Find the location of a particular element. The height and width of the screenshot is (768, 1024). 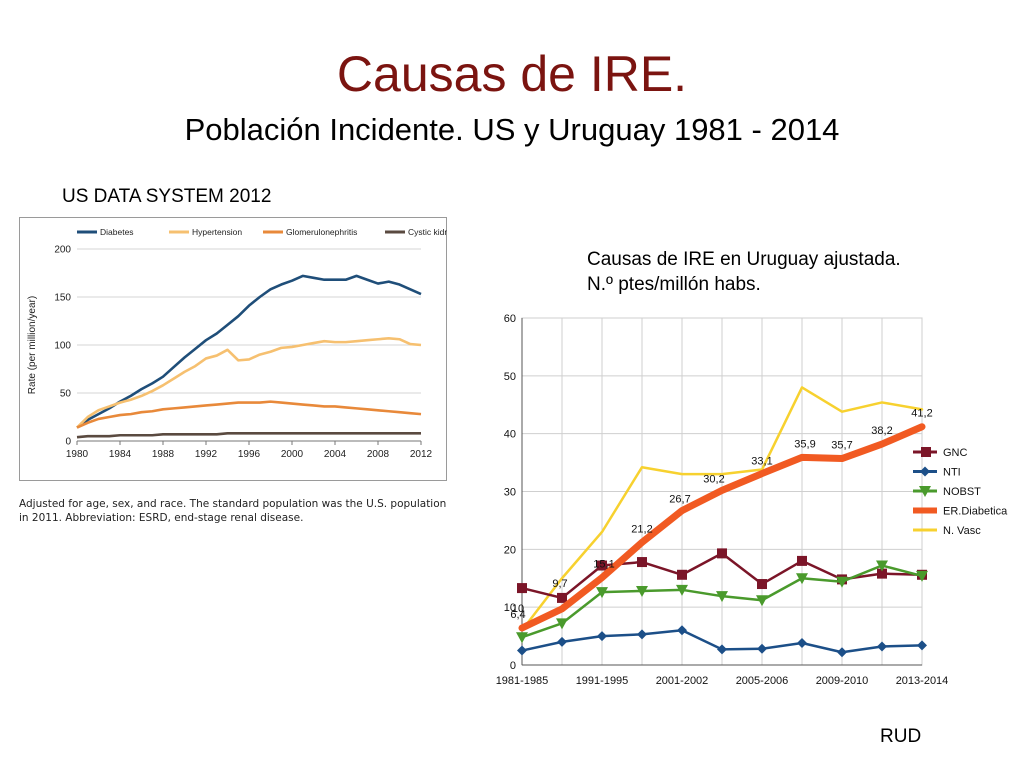

uy-data-label: 21,2 is located at coordinates (641, 529).